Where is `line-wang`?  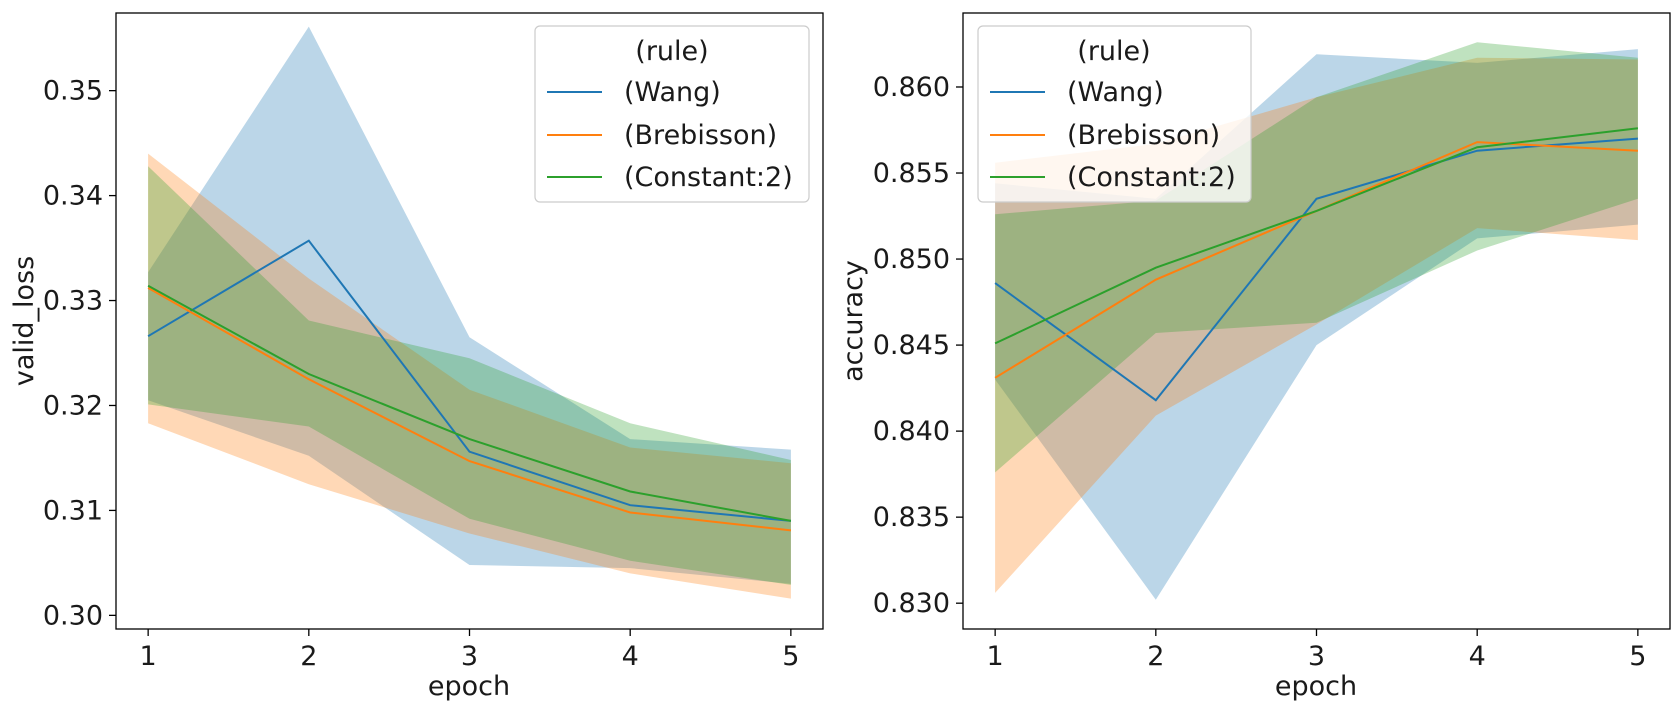
line-wang is located at coordinates (1316, 269).